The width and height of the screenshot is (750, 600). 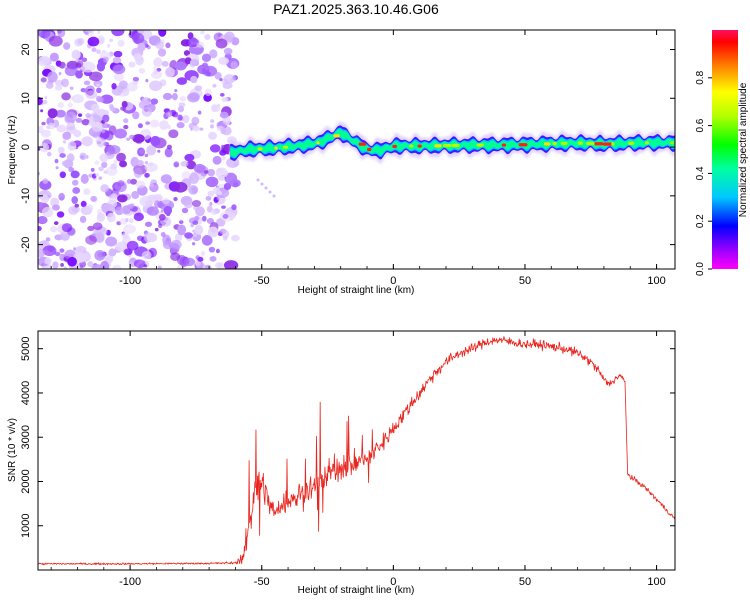 I want to click on colorbar-tick-label: 0.8, so click(x=700, y=77).